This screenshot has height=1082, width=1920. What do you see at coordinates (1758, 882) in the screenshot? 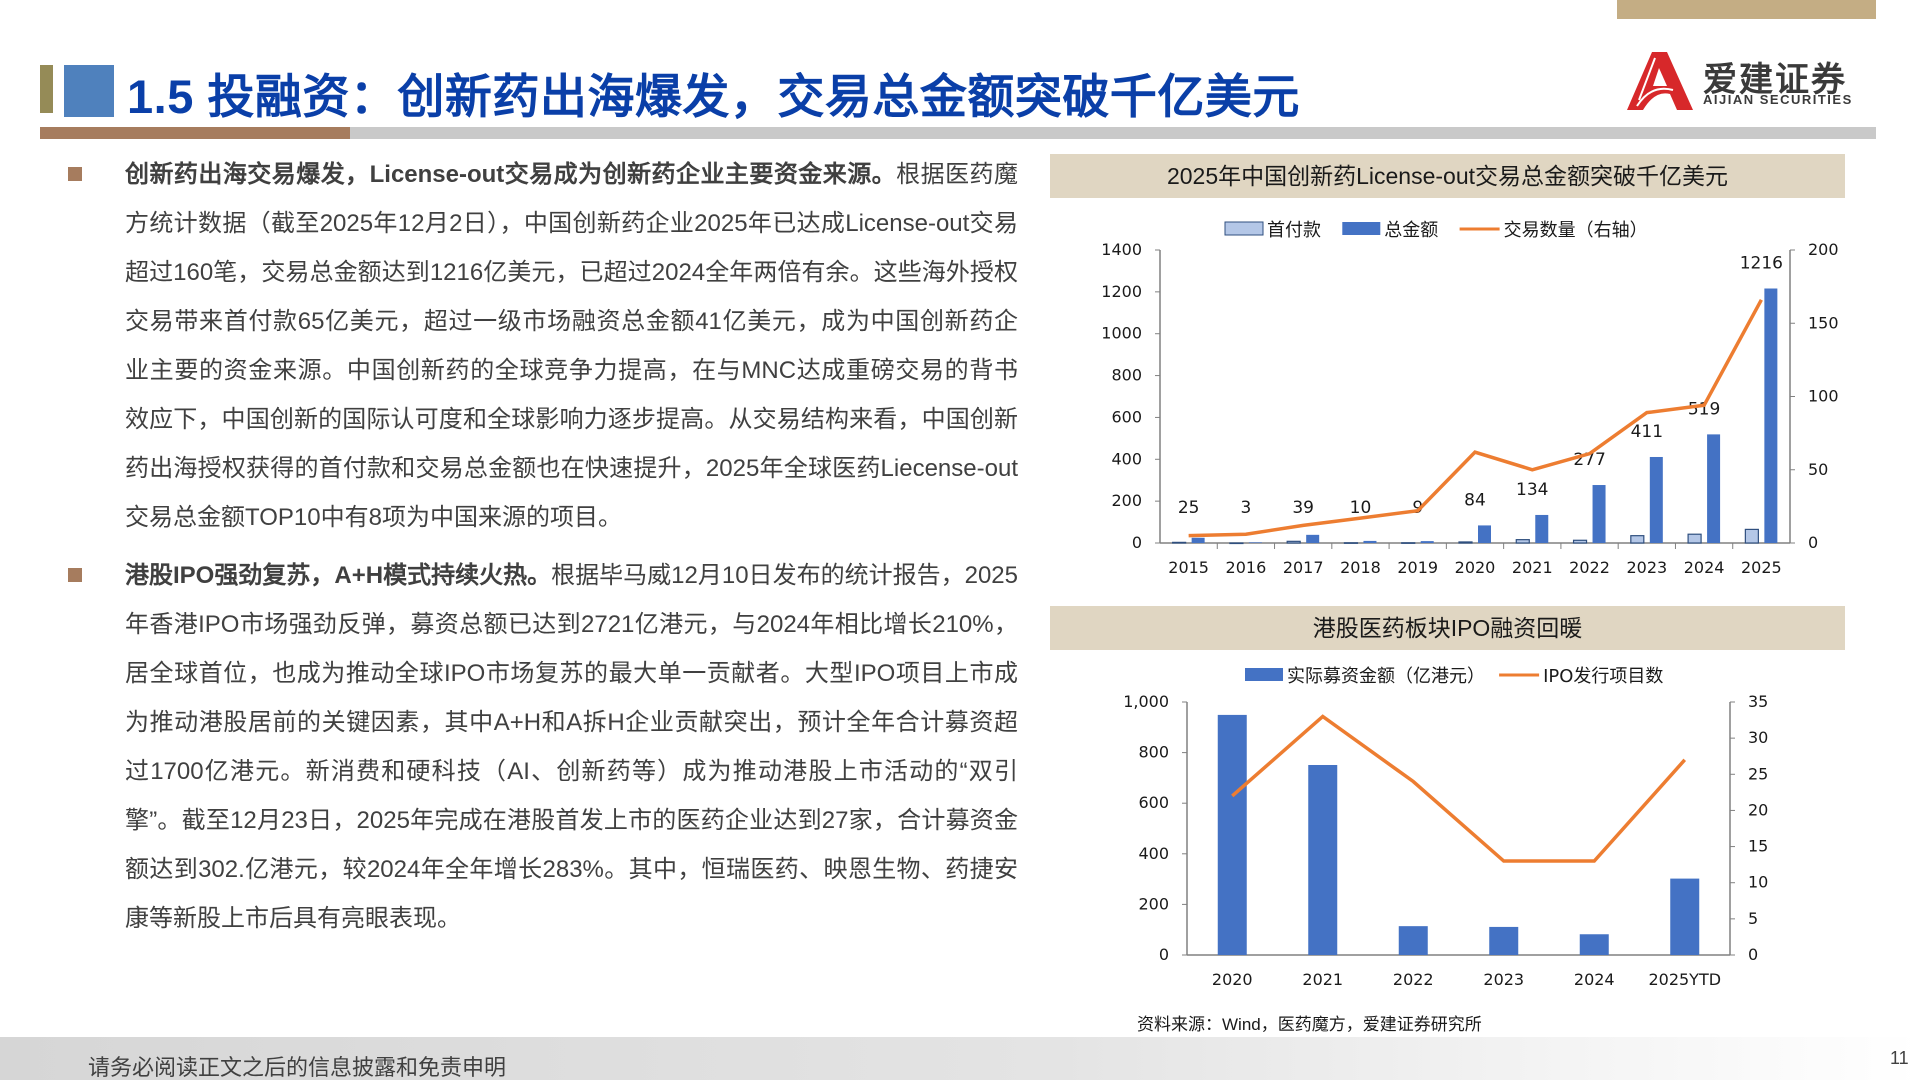
I see `svg-text: 10` at bounding box center [1758, 882].